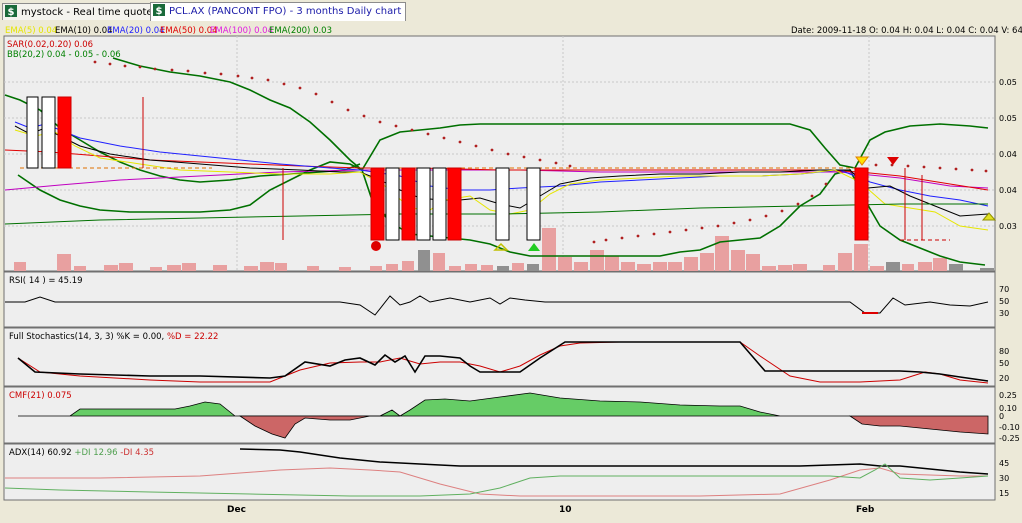 Image resolution: width=1022 pixels, height=523 pixels. Describe the element at coordinates (1001, 416) in the screenshot. I see `cmf-tick: 0` at that location.